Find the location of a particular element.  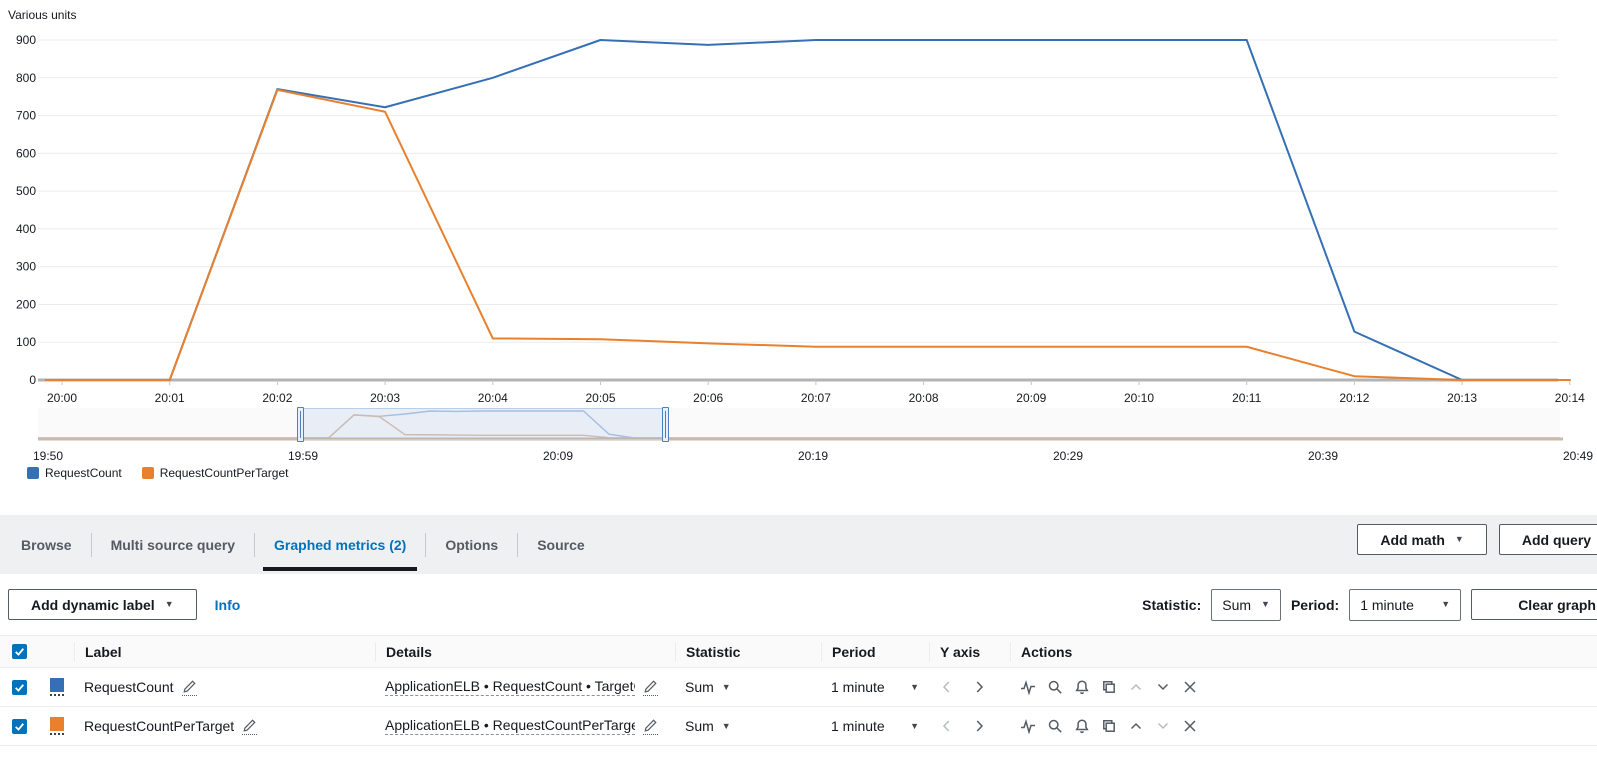

y-axis-toggle is located at coordinates (969, 687).